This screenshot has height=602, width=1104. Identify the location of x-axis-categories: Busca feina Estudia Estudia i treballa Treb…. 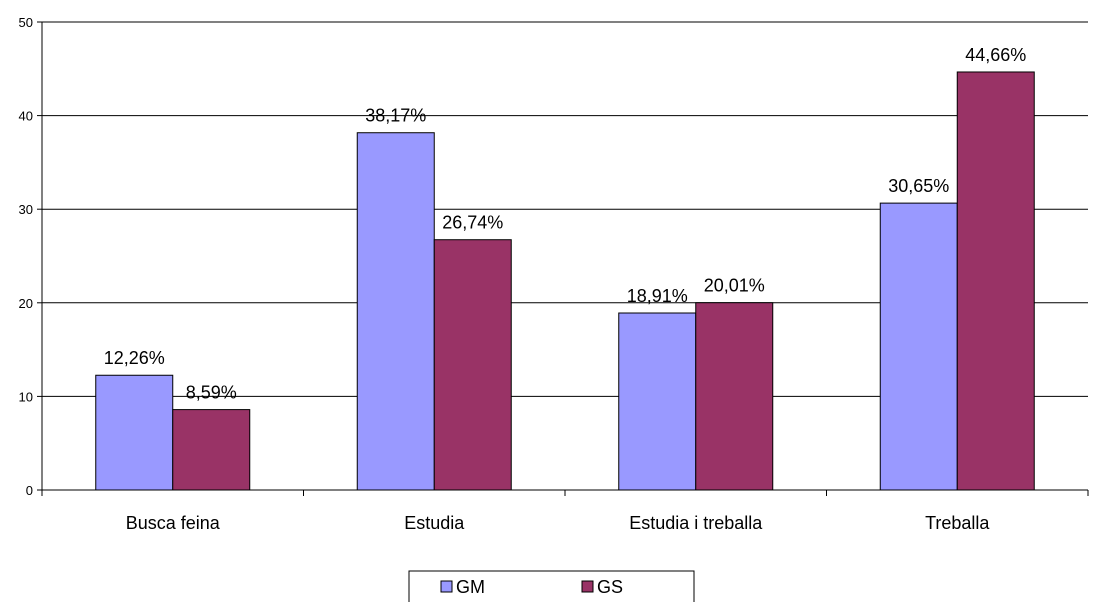
(558, 523).